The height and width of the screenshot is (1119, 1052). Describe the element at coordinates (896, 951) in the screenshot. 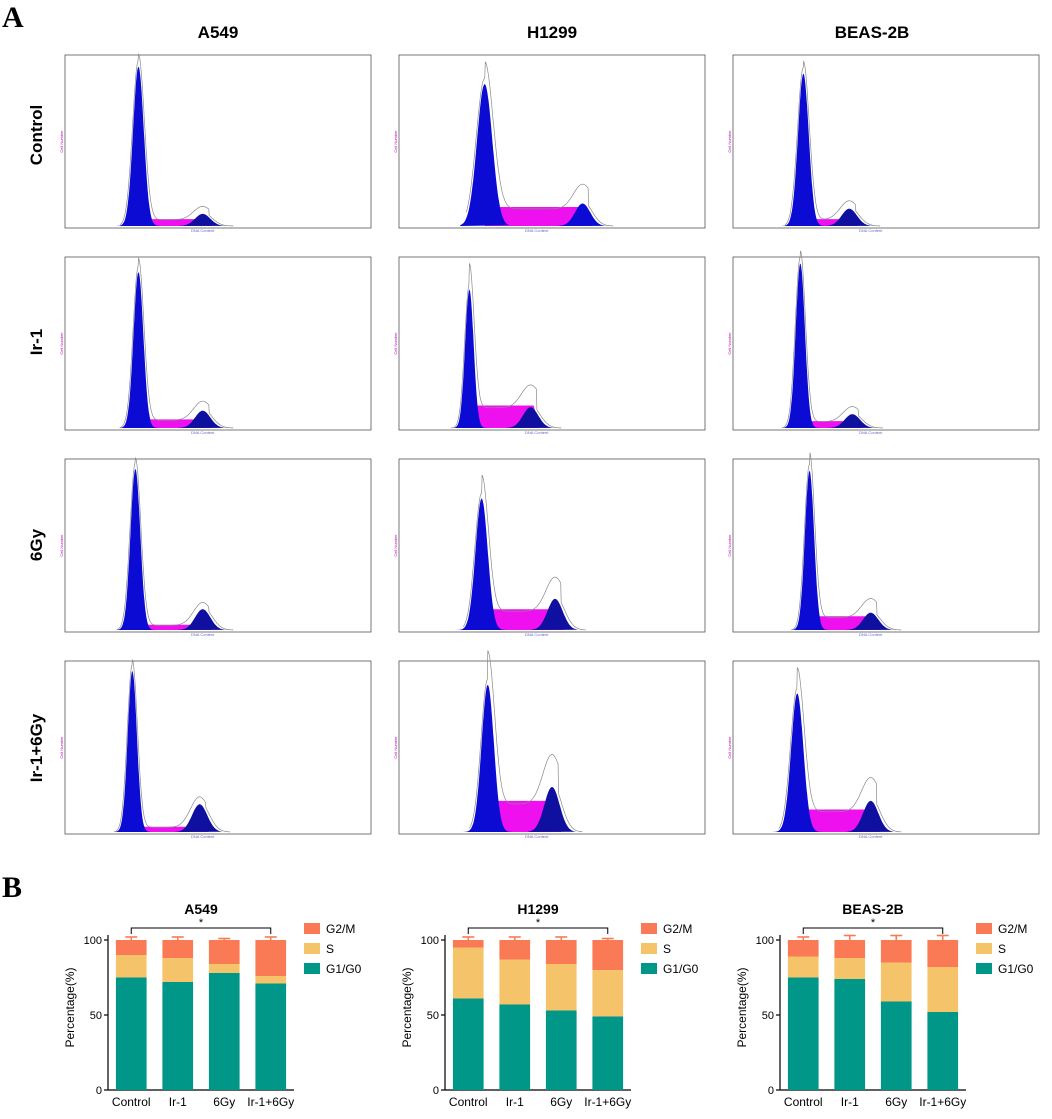

I see `bar-g2m-6gy` at that location.